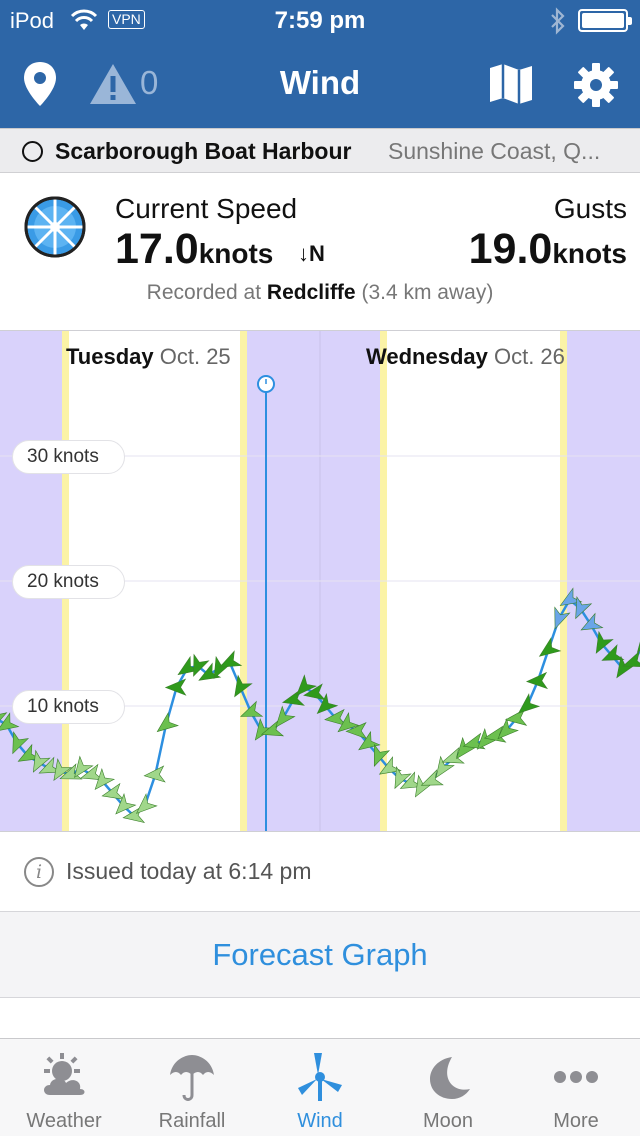 The height and width of the screenshot is (1136, 640). Describe the element at coordinates (40, 84) in the screenshot. I see `location-pin-icon` at that location.